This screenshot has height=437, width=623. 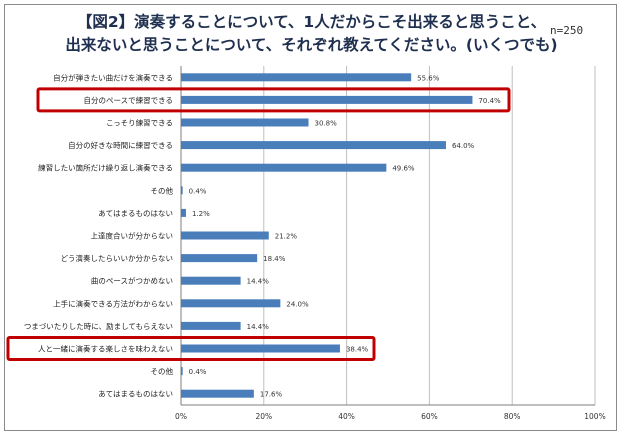 I want to click on category-label: 曲のペースがつかめない, so click(x=132, y=281).